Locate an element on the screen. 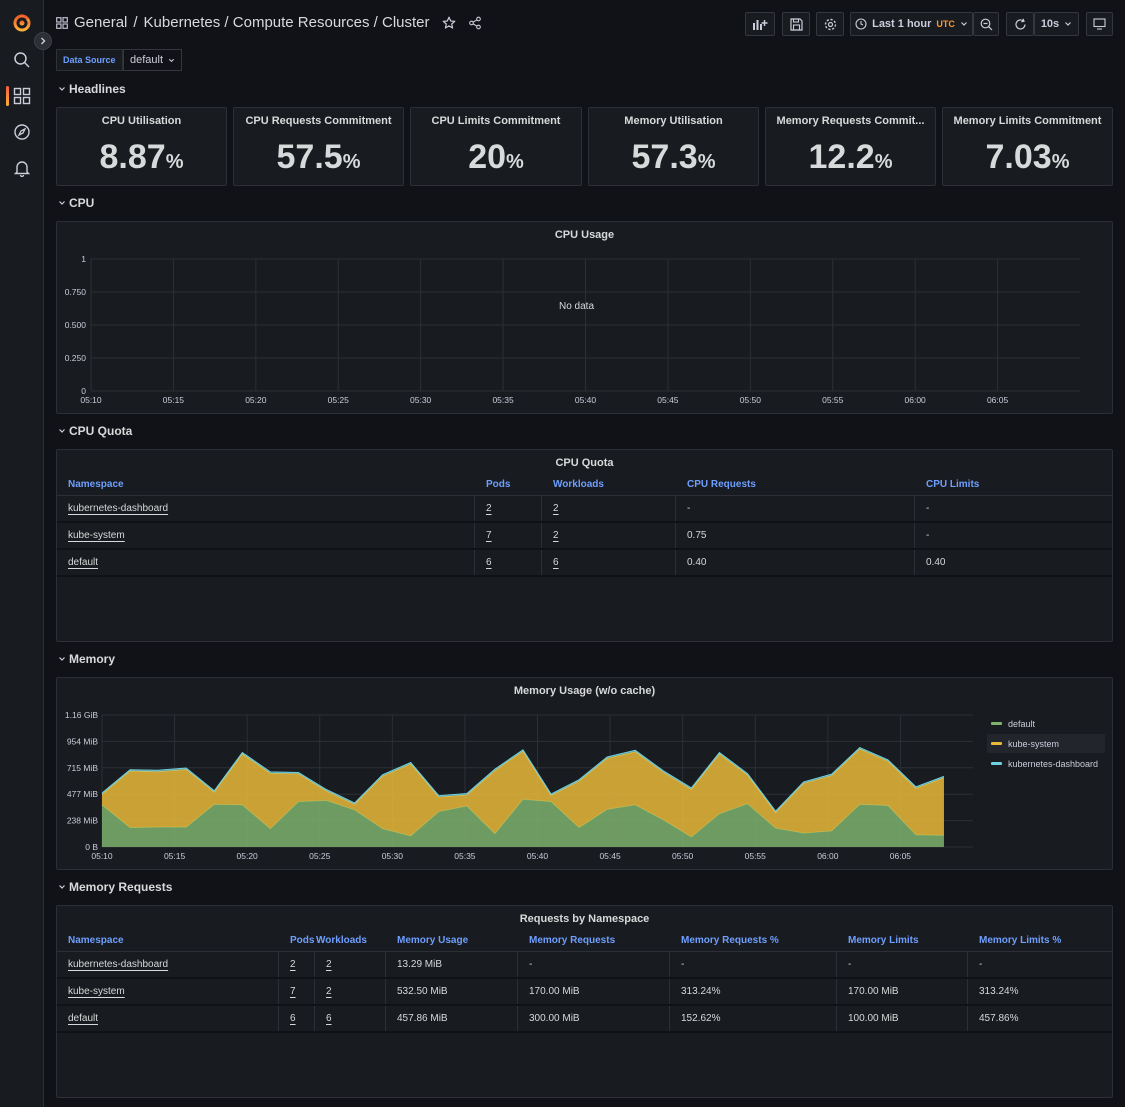 The height and width of the screenshot is (1107, 1125). row-headlines: Headlines is located at coordinates (92, 89).